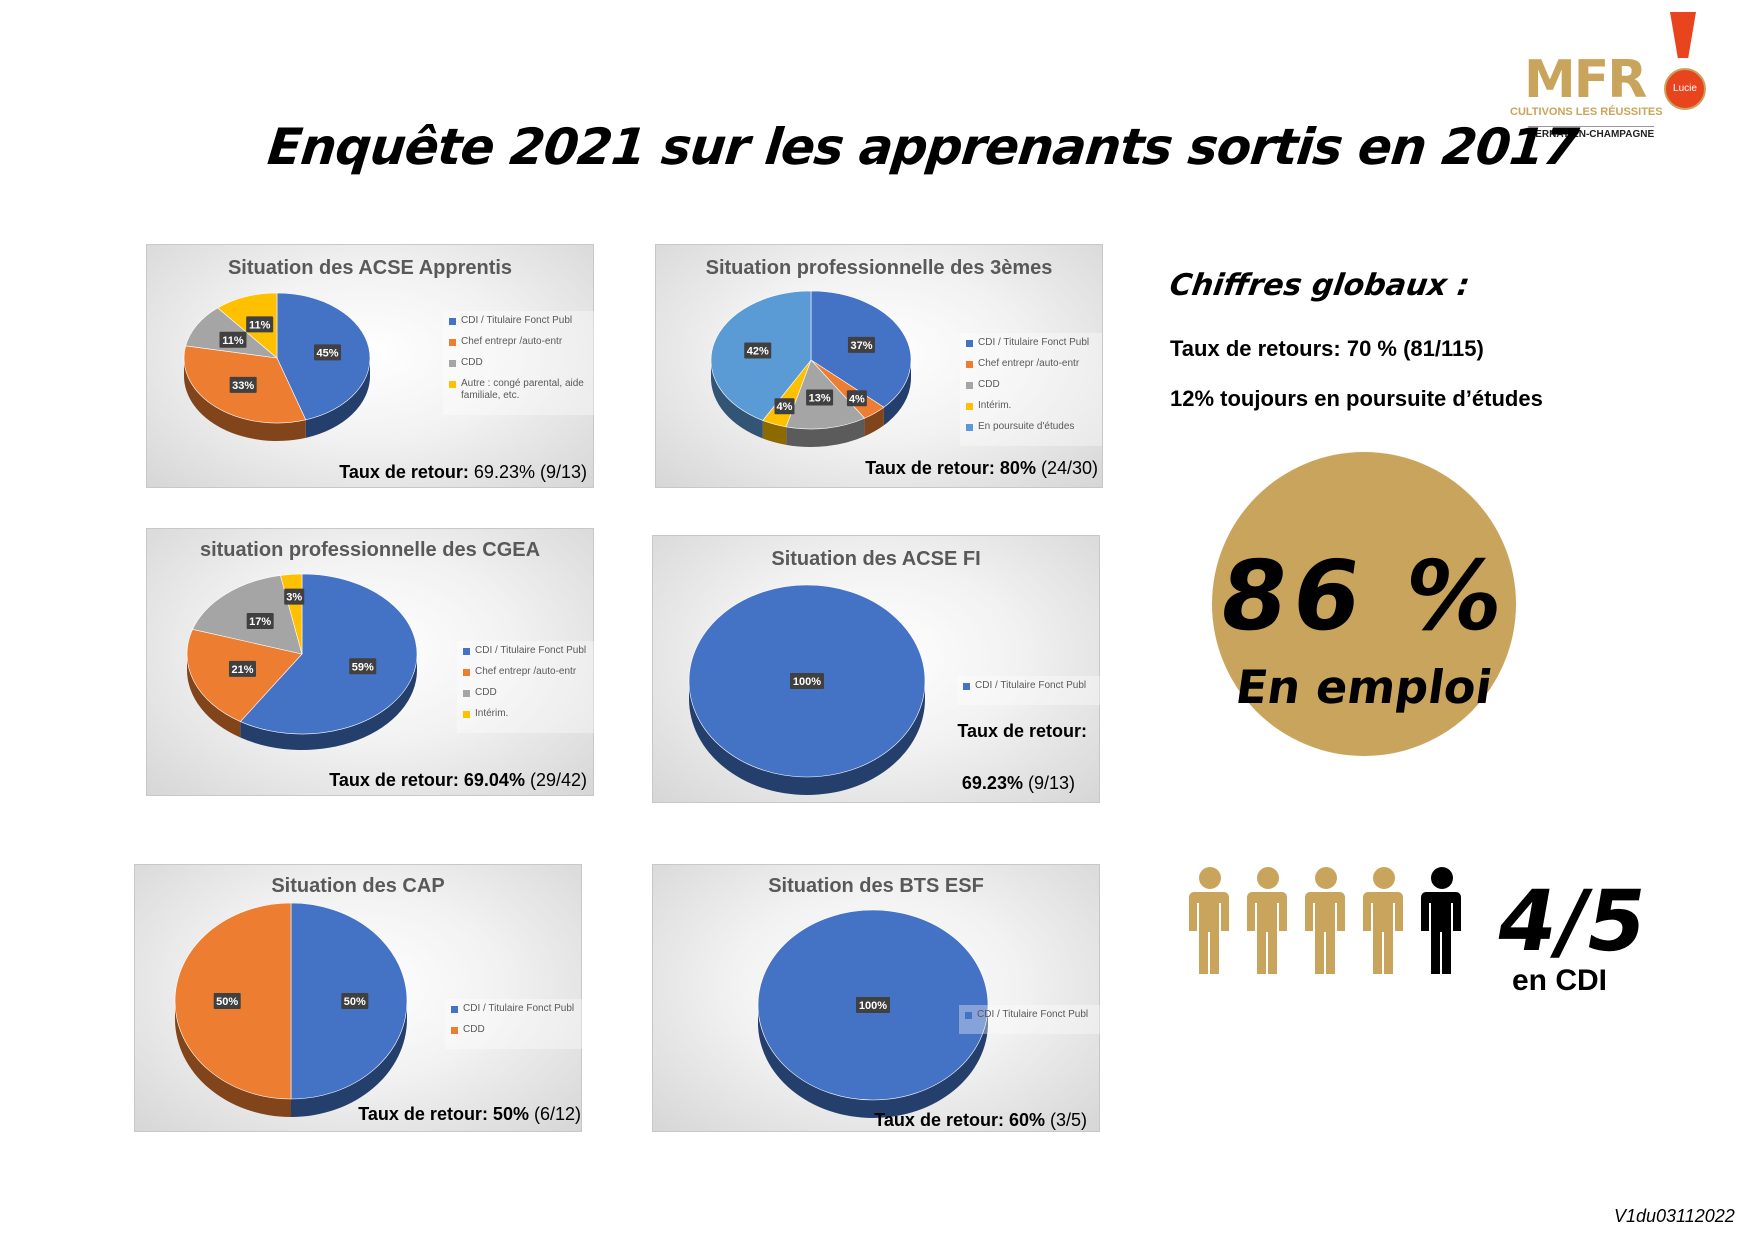  I want to click on global-retours: Taux de retours: 70 % (81/115), so click(1327, 348).